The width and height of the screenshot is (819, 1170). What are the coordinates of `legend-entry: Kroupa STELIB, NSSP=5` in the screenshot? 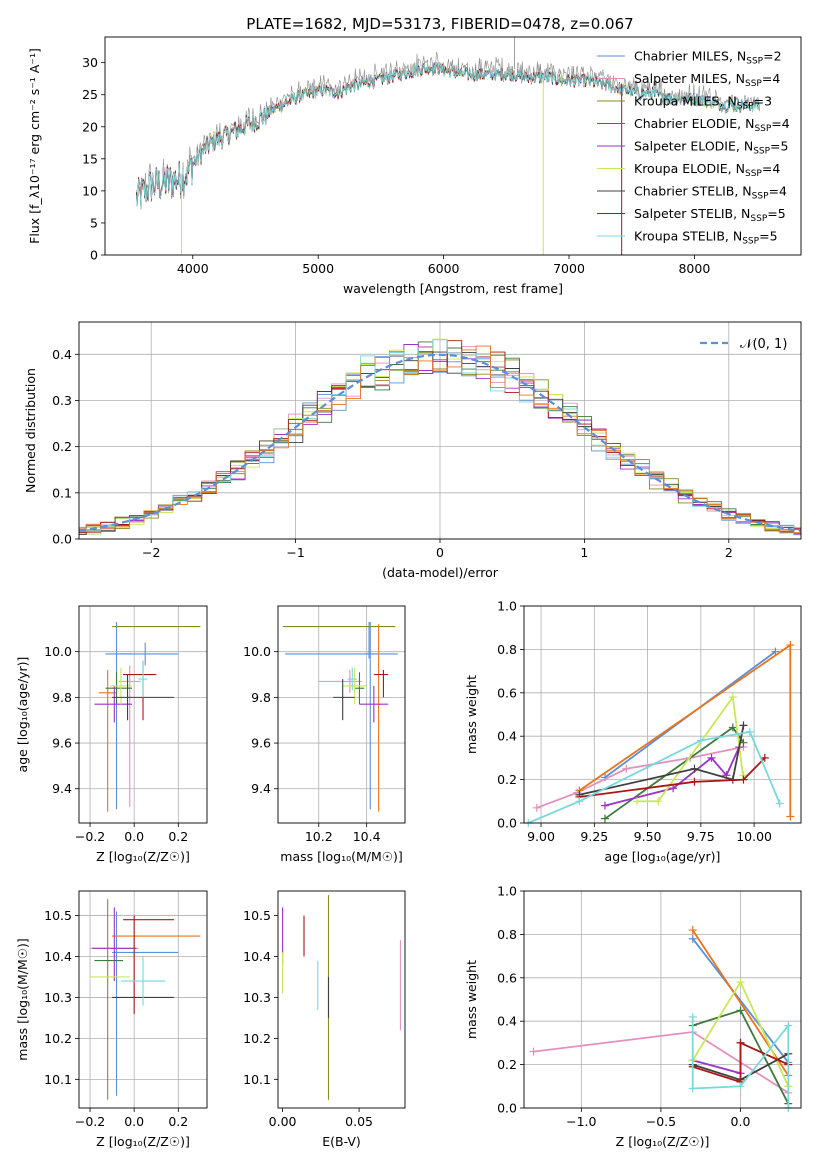 It's located at (706, 238).